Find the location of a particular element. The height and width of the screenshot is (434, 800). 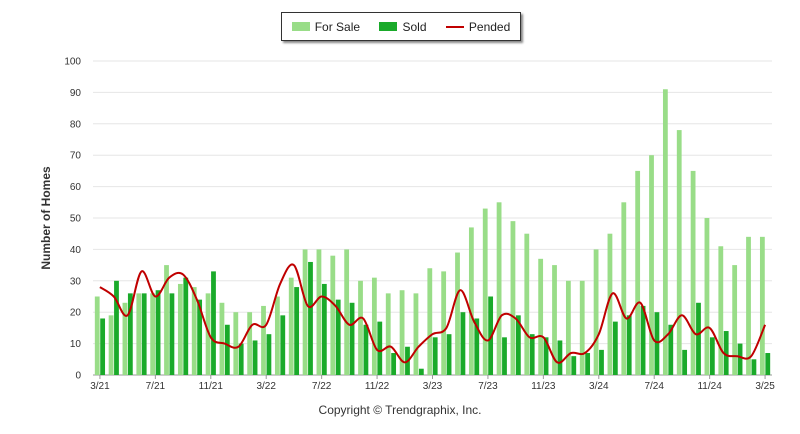

legend-item-for-sale: For Sale is located at coordinates (326, 26).